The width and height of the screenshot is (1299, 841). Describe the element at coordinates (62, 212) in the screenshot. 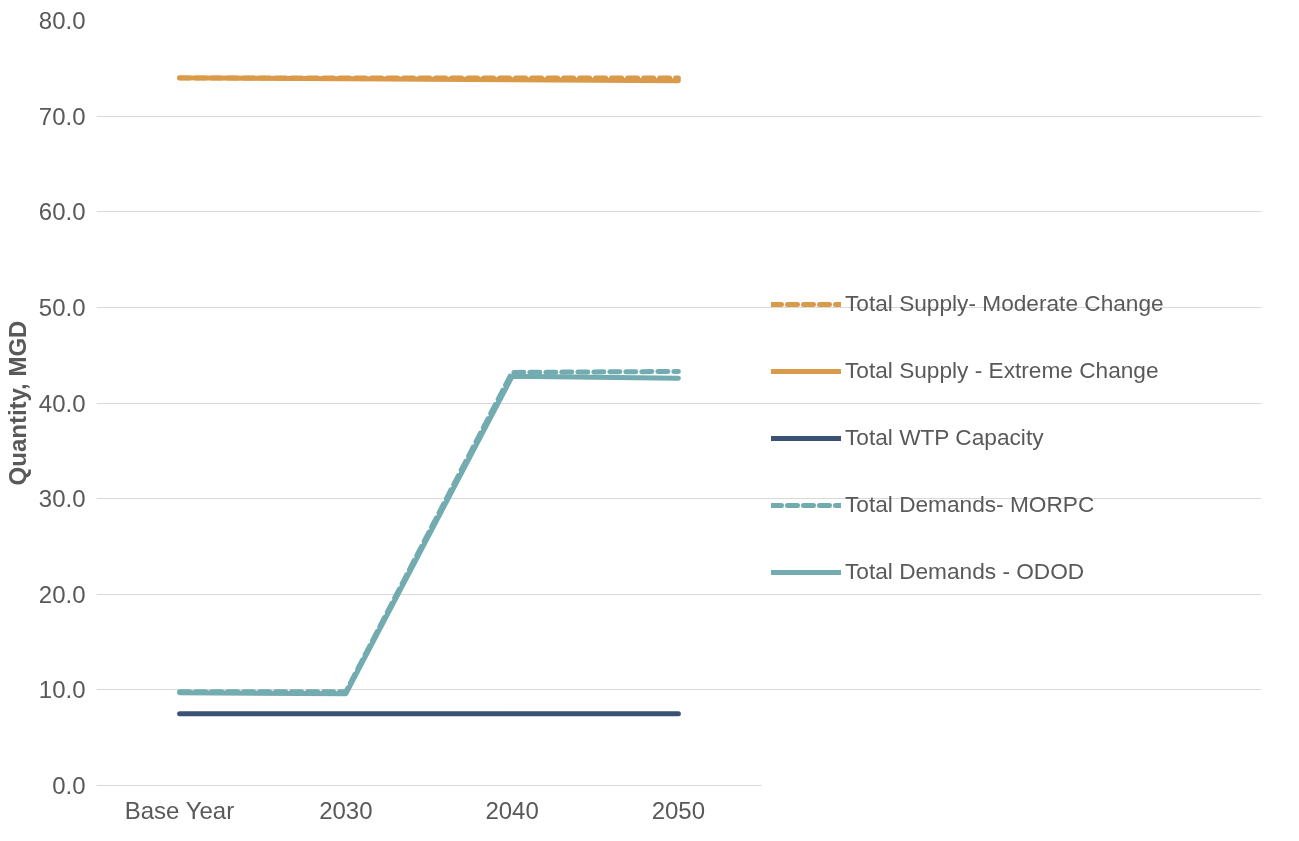

I see `y-tick-label: 60.0` at that location.